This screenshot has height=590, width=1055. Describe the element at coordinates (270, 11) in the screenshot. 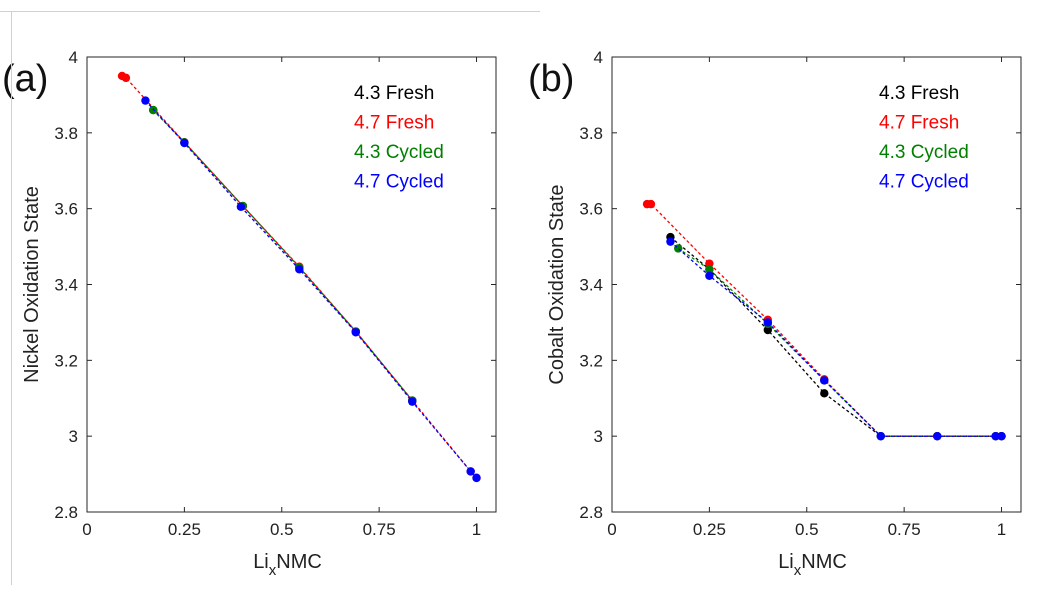

I see `top-border-line` at that location.